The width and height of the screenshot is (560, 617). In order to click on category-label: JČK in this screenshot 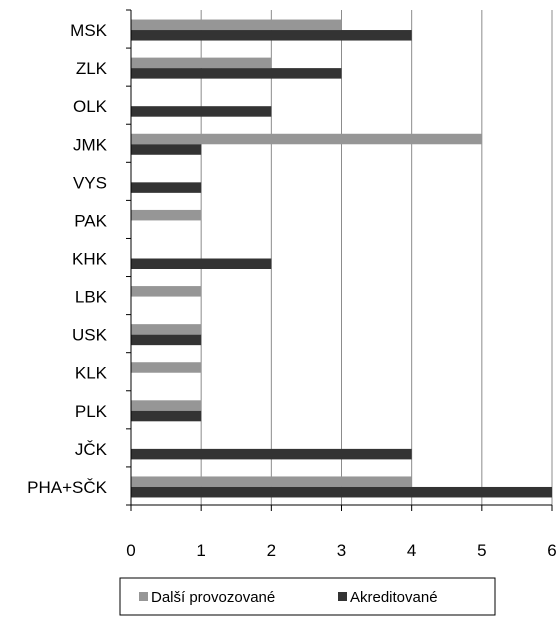, I will do `click(91, 449)`.